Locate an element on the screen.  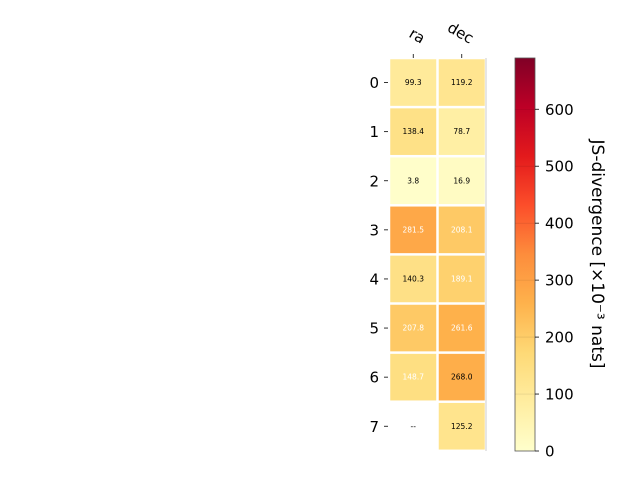
heatmap-cell-5-dec is located at coordinates (461, 328).